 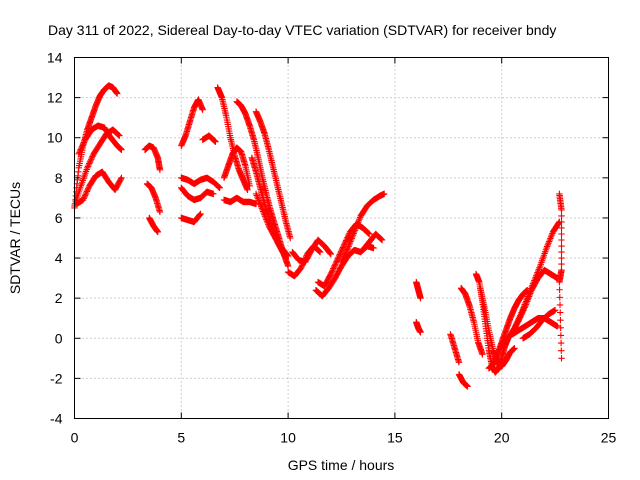 What do you see at coordinates (531, 305) in the screenshot?
I see `series-arc35` at bounding box center [531, 305].